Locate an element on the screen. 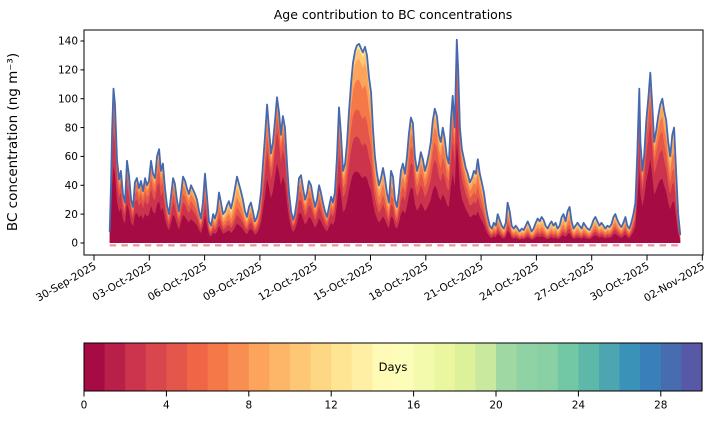 The width and height of the screenshot is (714, 425). y-ticks is located at coordinates (82, 142).